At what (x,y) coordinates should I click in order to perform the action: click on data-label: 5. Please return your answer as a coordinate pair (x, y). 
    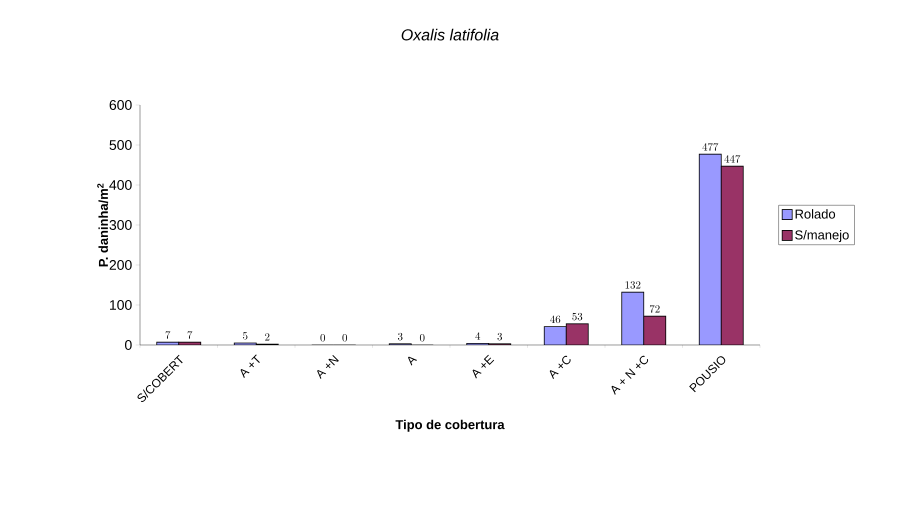
    Looking at the image, I should click on (245, 336).